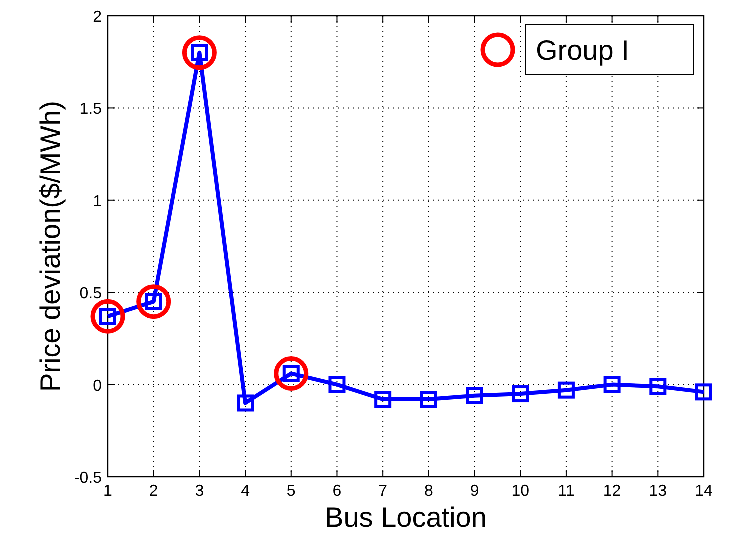 This screenshot has height=543, width=730. Describe the element at coordinates (406, 517) in the screenshot. I see `x-axis-title: Bus Location` at that location.